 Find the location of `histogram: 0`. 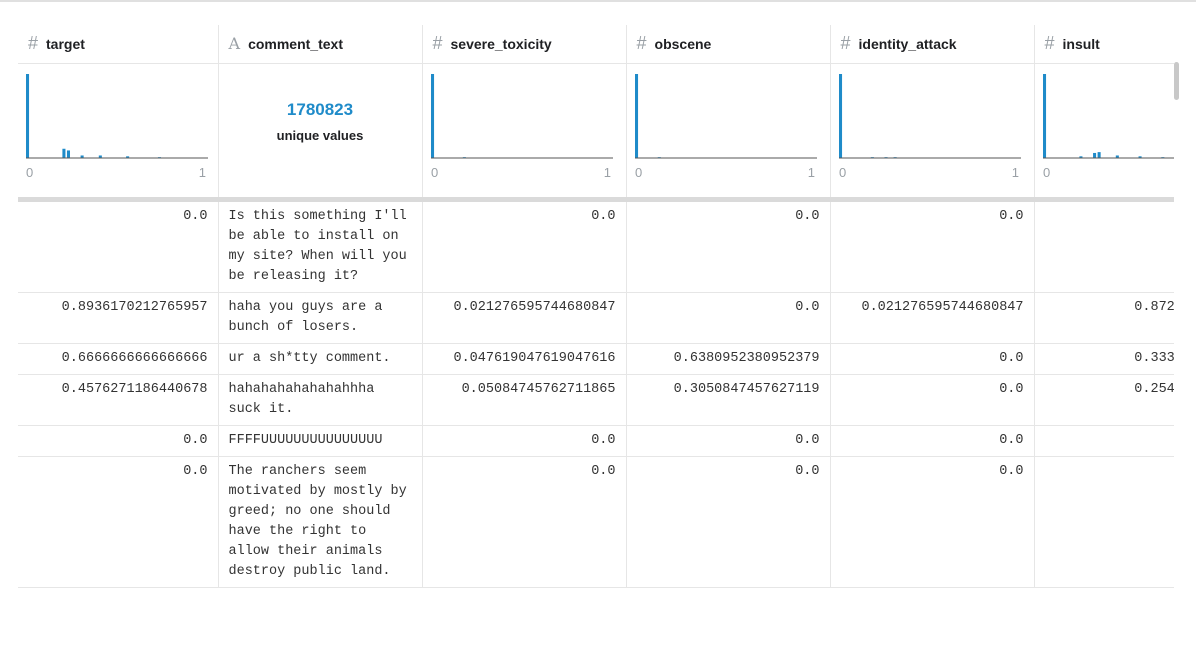

histogram: 0 is located at coordinates (1108, 127).